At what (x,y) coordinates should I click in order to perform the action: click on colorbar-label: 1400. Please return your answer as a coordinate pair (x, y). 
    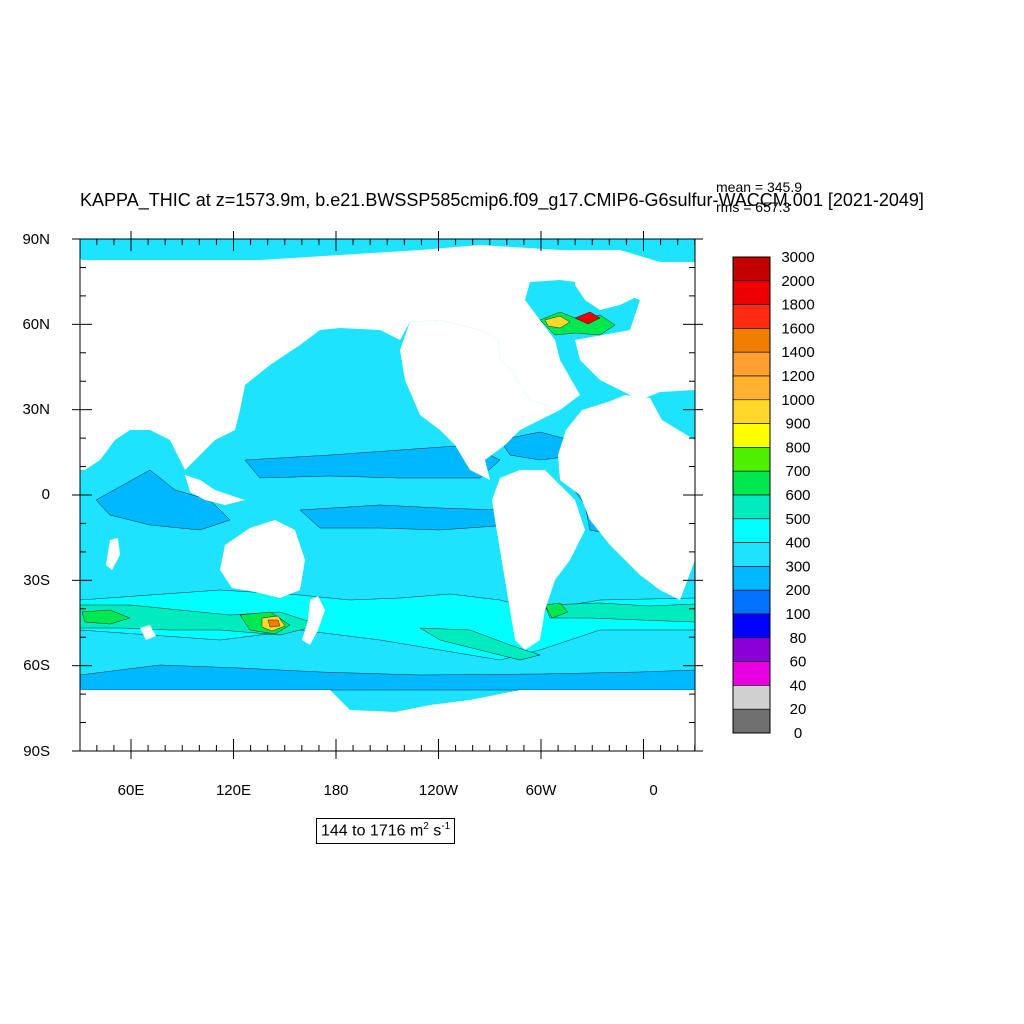
    Looking at the image, I should click on (797, 352).